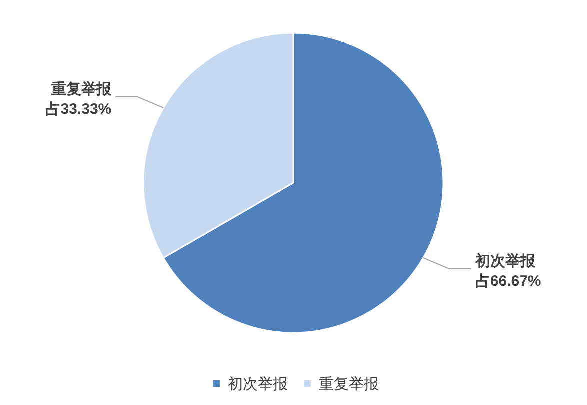 This screenshot has width=587, height=405. I want to click on data-label: 占33.33%, so click(79, 109).